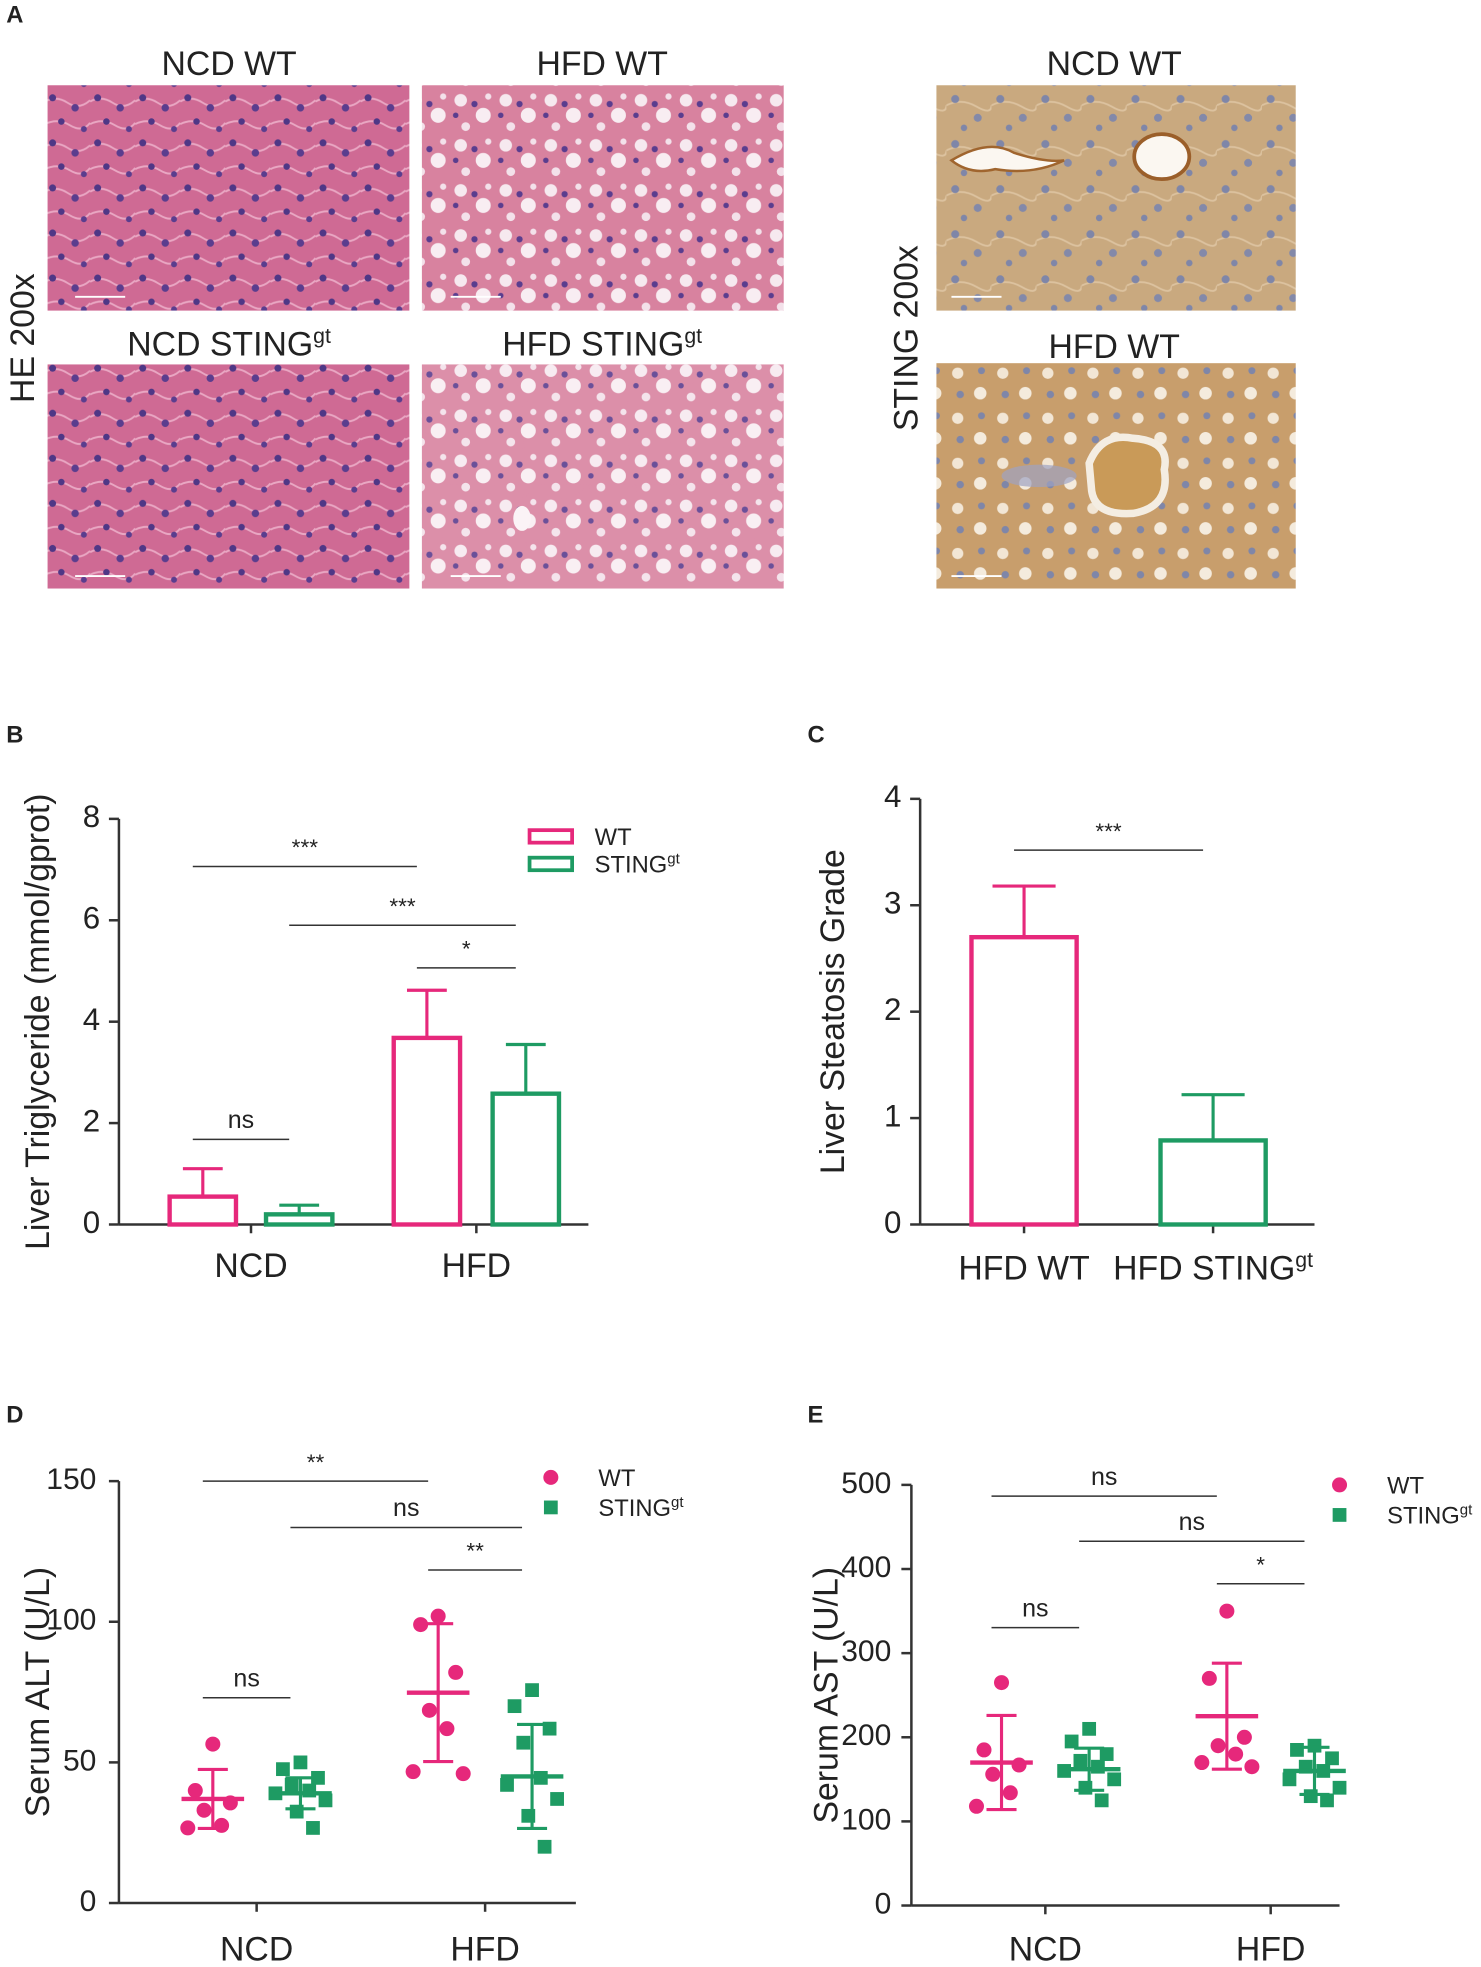 The image size is (1481, 1967). I want to click on image-title: NCD WT, so click(1114, 64).